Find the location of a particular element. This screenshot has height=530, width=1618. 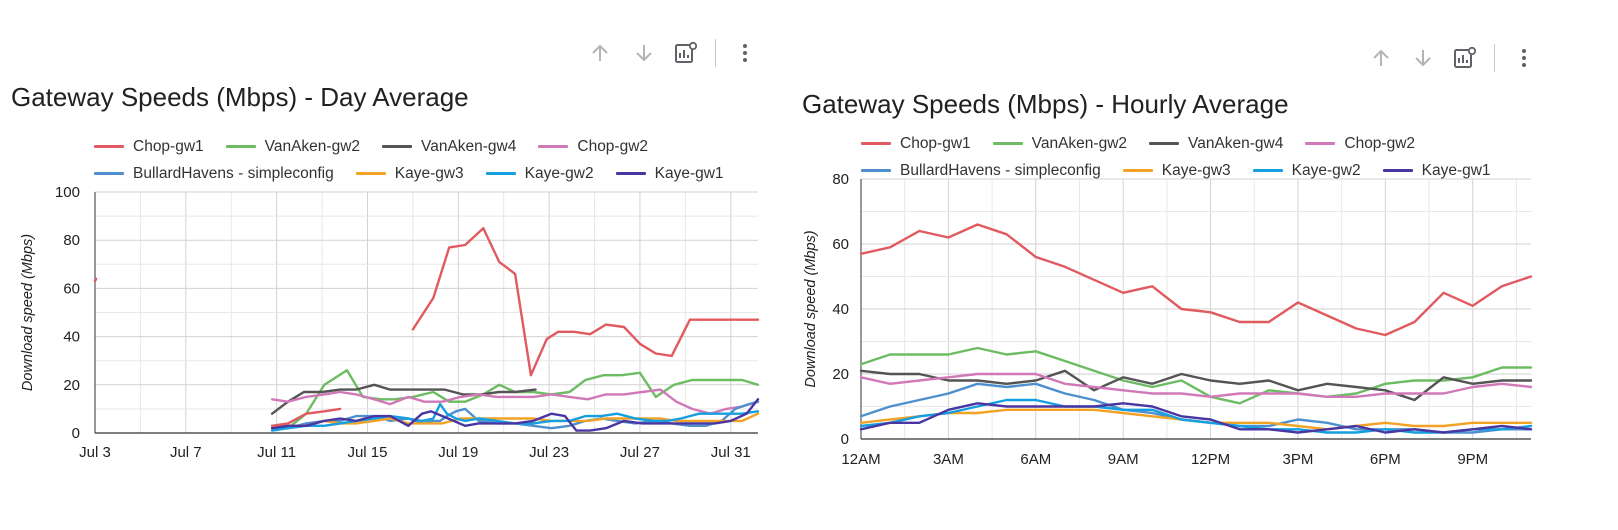

chart-toolbar is located at coordinates (672, 53).